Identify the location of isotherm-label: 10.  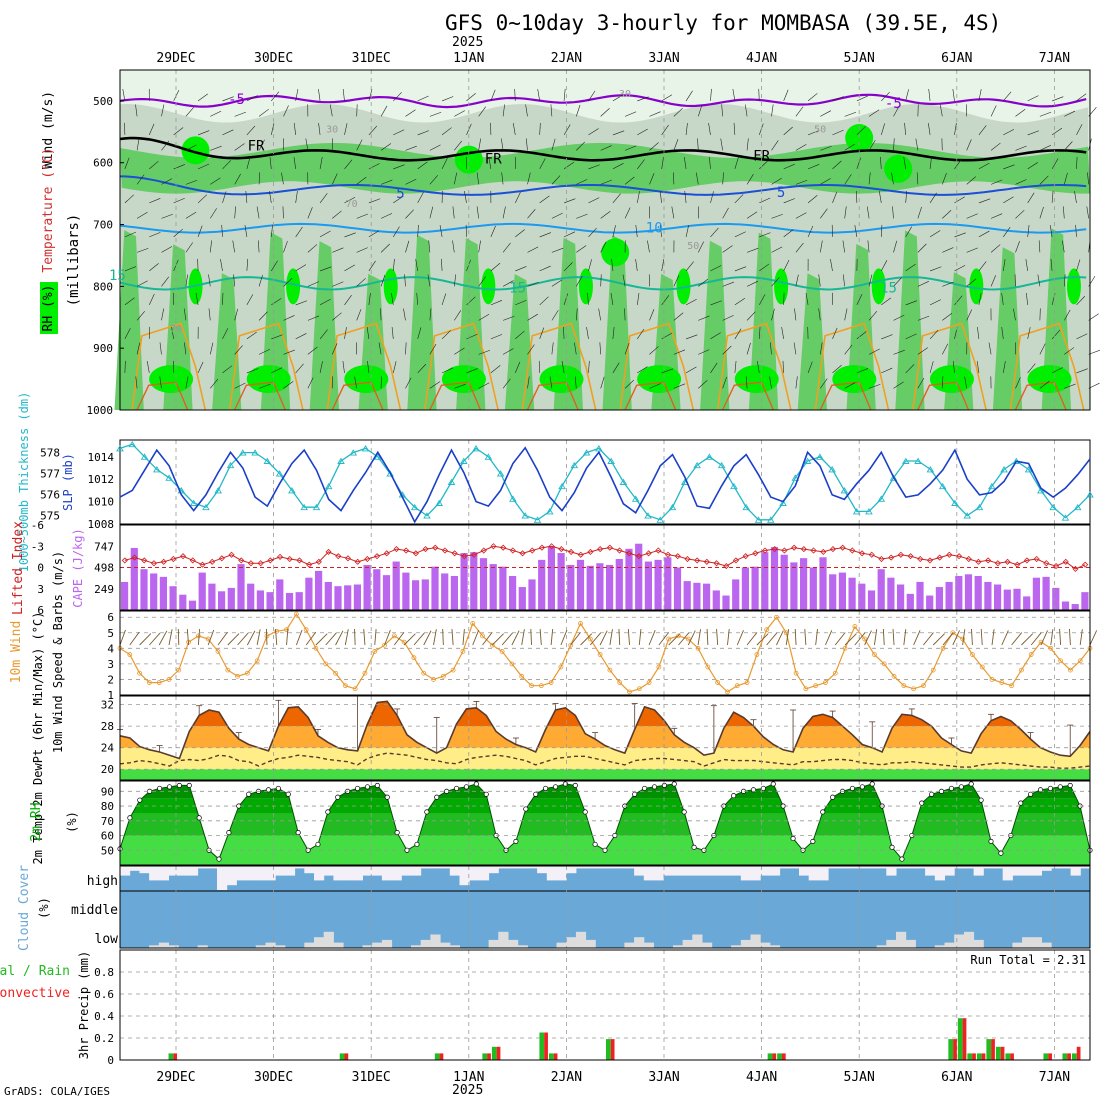
(654, 229).